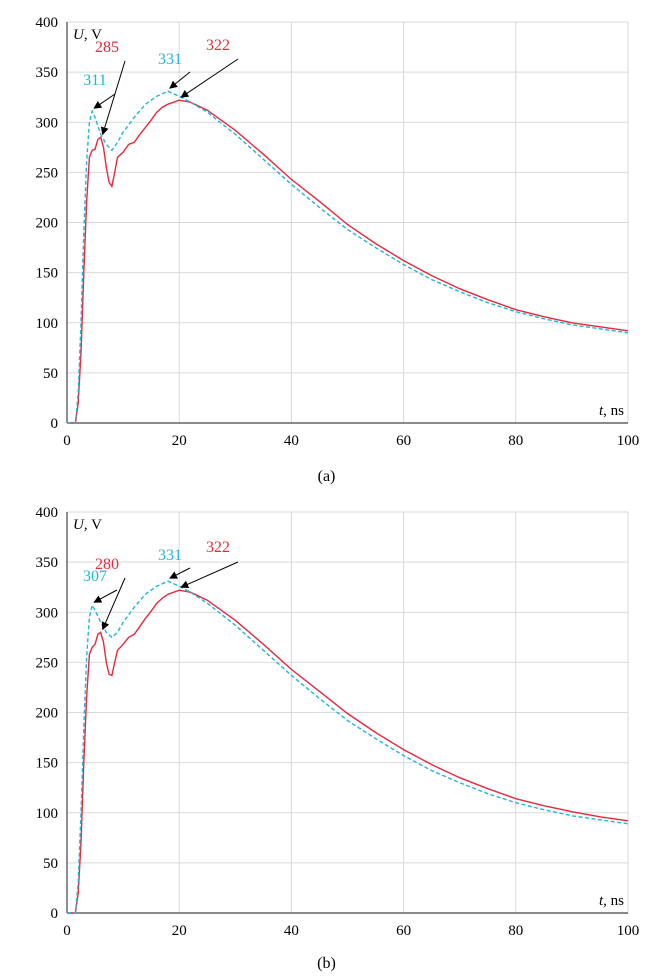  What do you see at coordinates (326, 476) in the screenshot?
I see `caption-a: (a)` at bounding box center [326, 476].